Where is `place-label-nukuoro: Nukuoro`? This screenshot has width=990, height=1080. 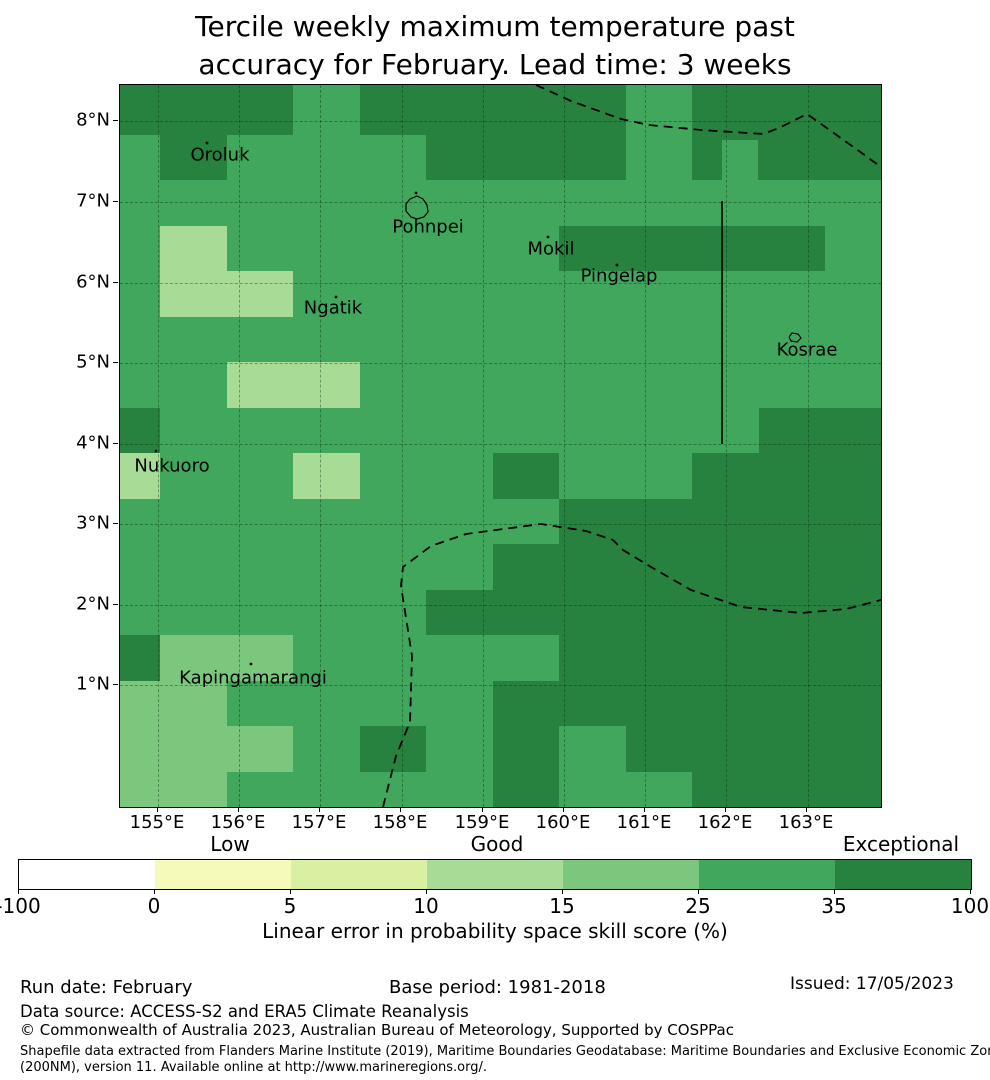 place-label-nukuoro: Nukuoro is located at coordinates (172, 466).